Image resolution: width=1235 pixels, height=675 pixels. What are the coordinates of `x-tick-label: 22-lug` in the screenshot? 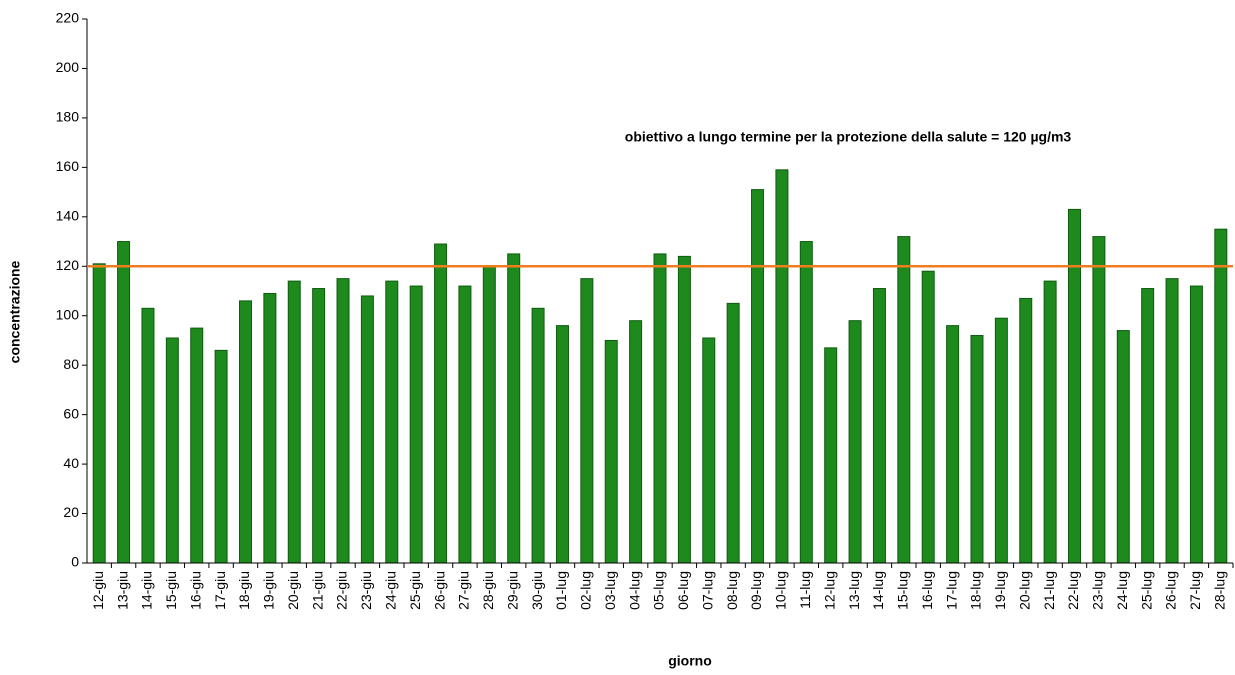 It's located at (1073, 590).